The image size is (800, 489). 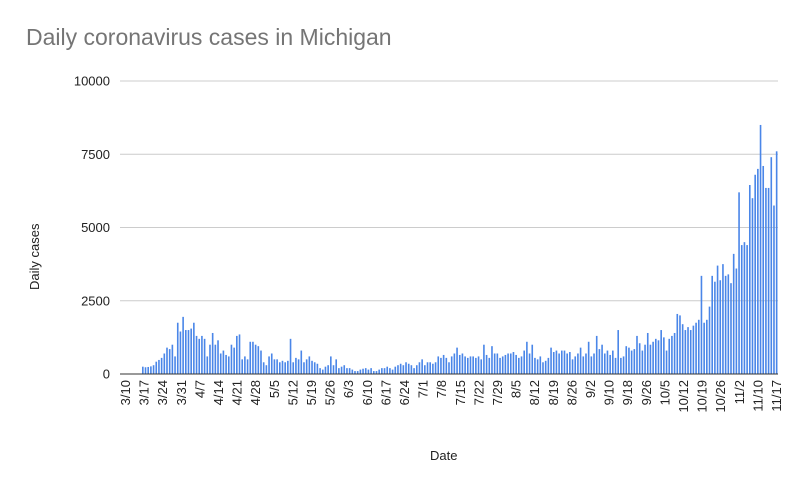 What do you see at coordinates (311, 392) in the screenshot?
I see `x-tick-label: 5/19` at bounding box center [311, 392].